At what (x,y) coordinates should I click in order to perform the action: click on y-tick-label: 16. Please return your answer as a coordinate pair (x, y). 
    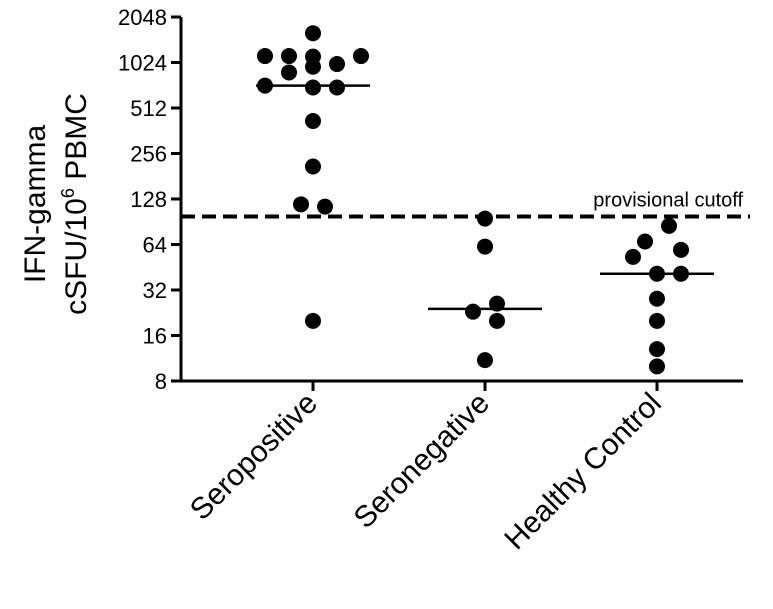
    Looking at the image, I should click on (155, 336).